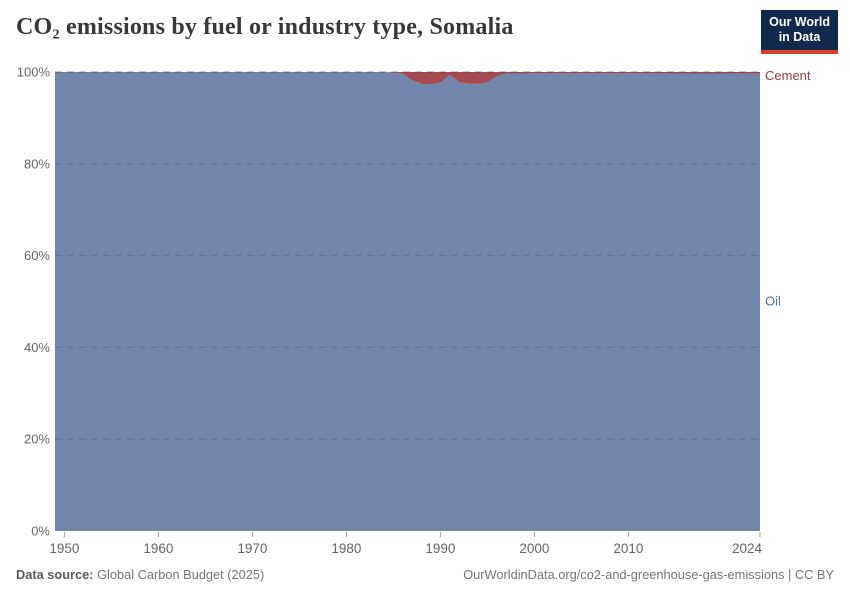  I want to click on oil-series-label: Oil, so click(773, 301).